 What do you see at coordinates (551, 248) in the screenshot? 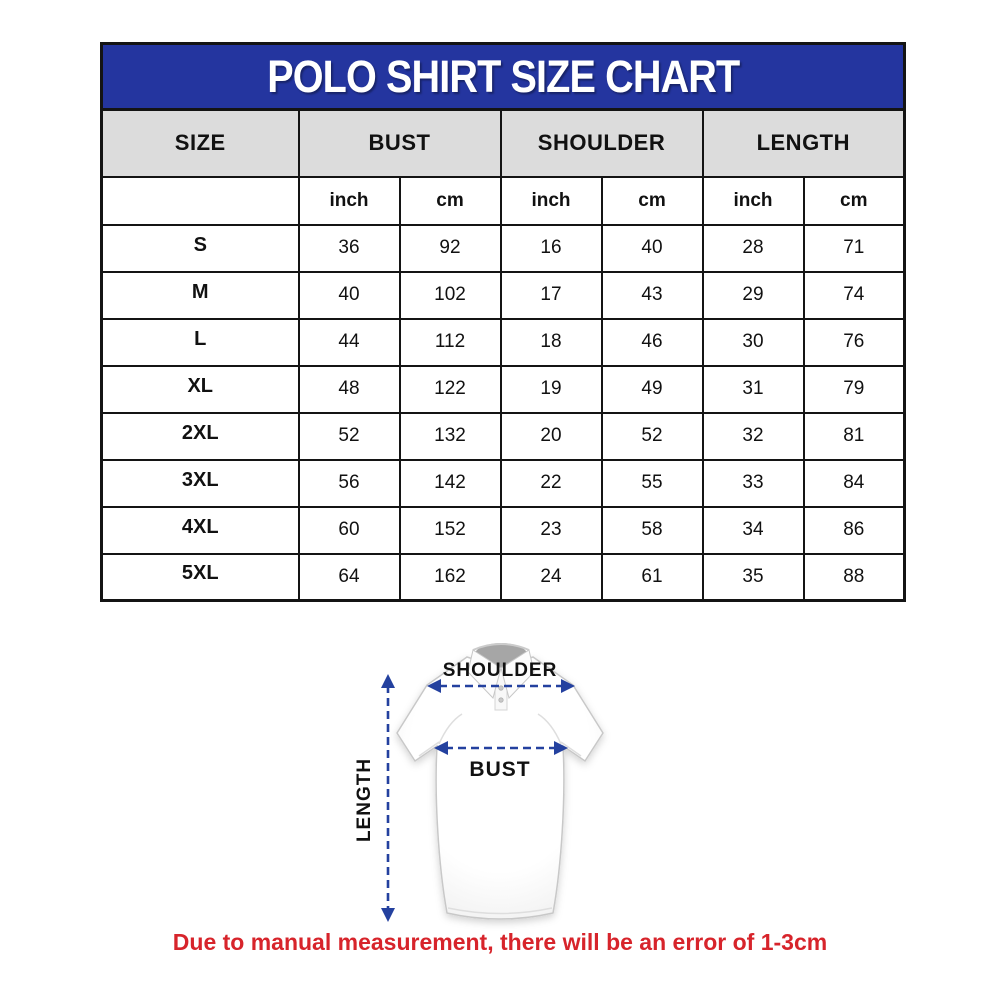
I see `value-cell: 16` at bounding box center [551, 248].